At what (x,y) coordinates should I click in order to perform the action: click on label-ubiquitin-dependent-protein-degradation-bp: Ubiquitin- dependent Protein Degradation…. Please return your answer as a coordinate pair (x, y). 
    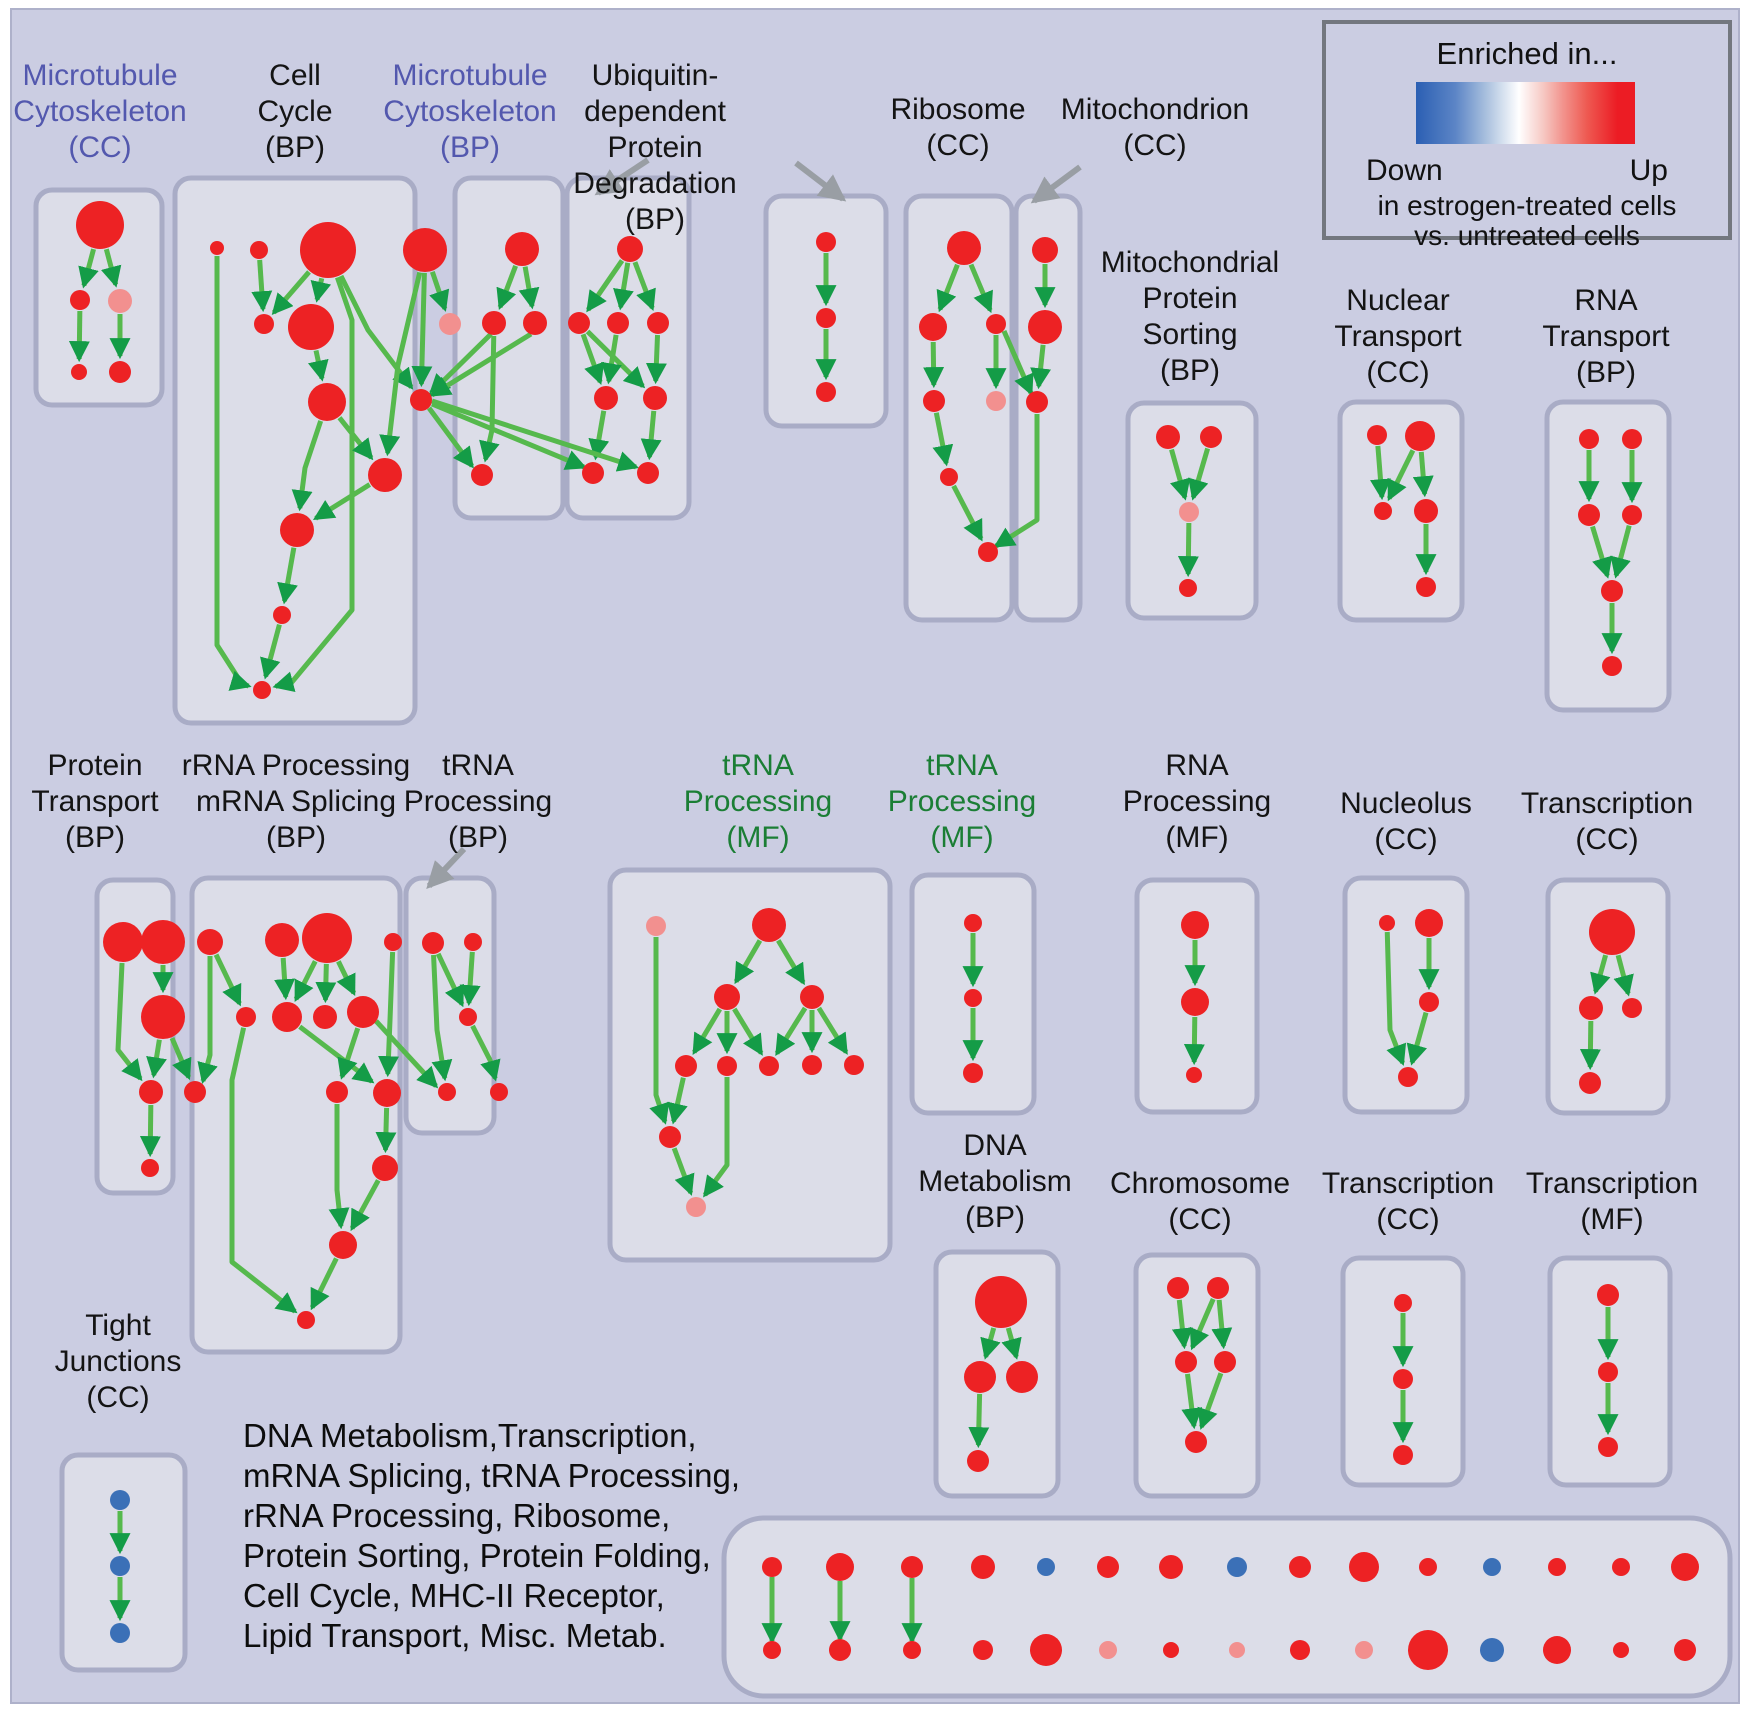
    Looking at the image, I should click on (655, 147).